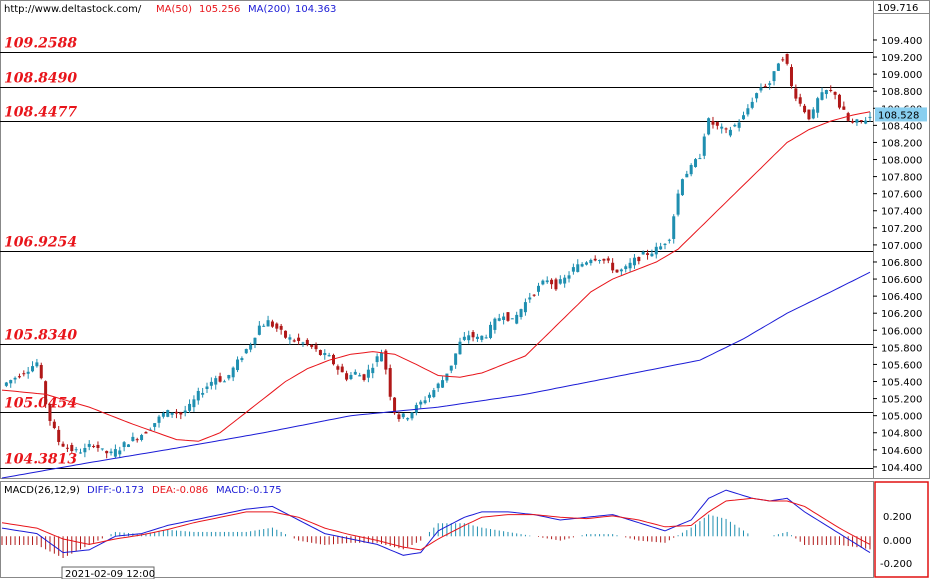 The width and height of the screenshot is (930, 579). What do you see at coordinates (40, 243) in the screenshot?
I see `level-label: 106.9254` at bounding box center [40, 243].